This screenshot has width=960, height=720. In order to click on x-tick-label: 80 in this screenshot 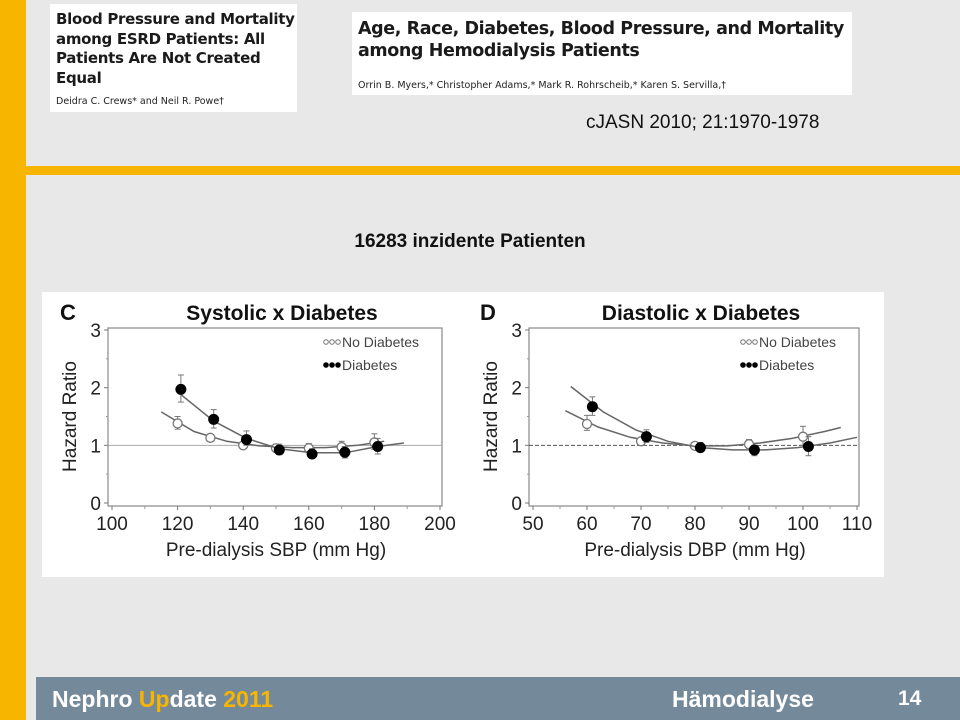, I will do `click(694, 524)`.